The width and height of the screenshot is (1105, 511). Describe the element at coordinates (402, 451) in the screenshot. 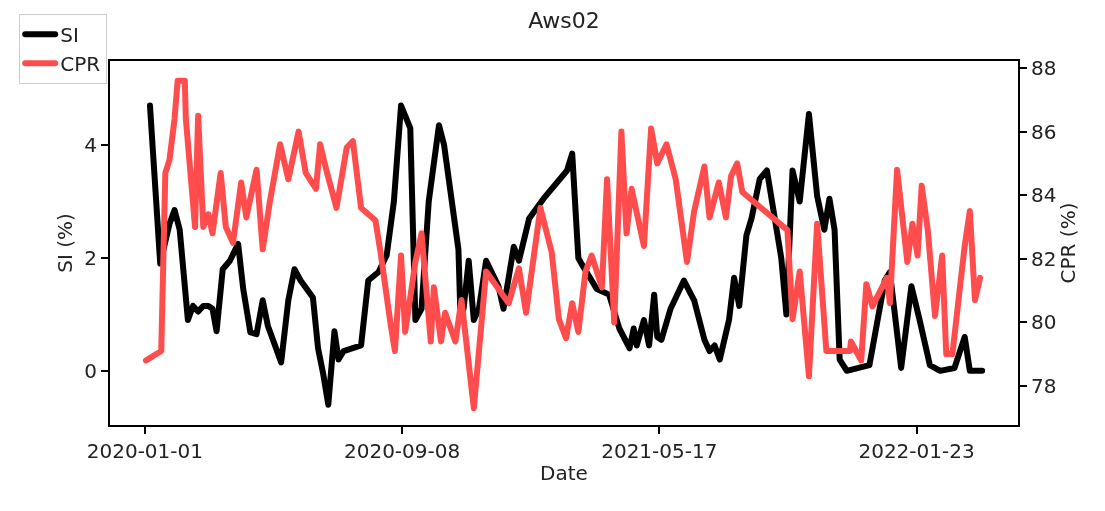

I see `x-tick-label: 2020-09-08` at that location.